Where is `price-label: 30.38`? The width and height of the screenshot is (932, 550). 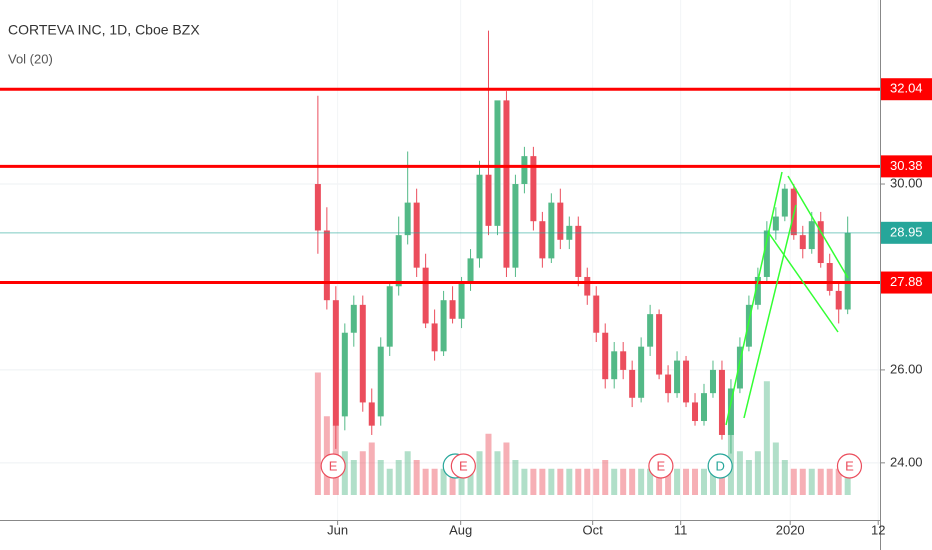 price-label: 30.38 is located at coordinates (906, 165).